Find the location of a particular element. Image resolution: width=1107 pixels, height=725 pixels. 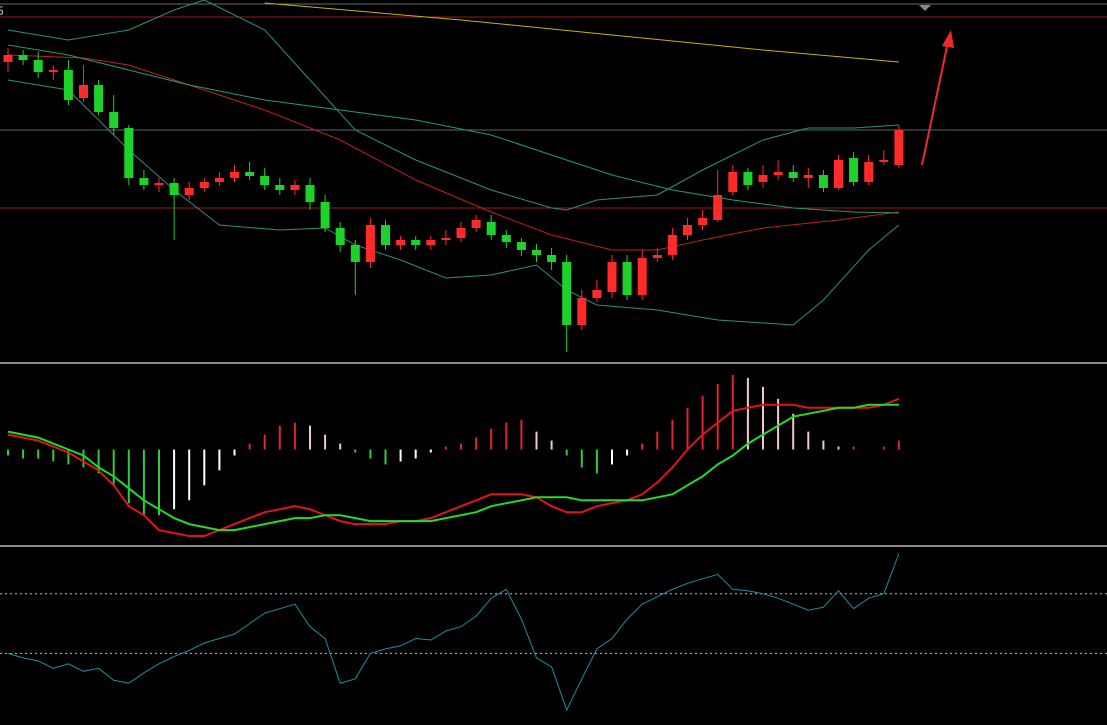

marker-triangle is located at coordinates (925, 8).